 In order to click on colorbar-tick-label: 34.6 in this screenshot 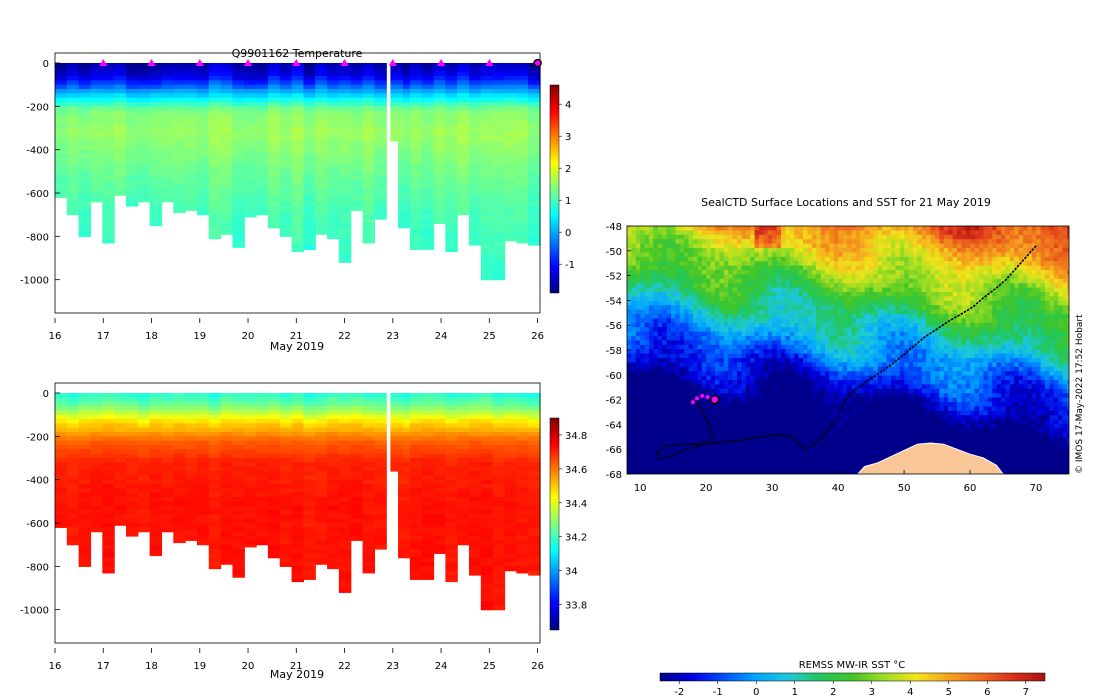, I will do `click(576, 470)`.